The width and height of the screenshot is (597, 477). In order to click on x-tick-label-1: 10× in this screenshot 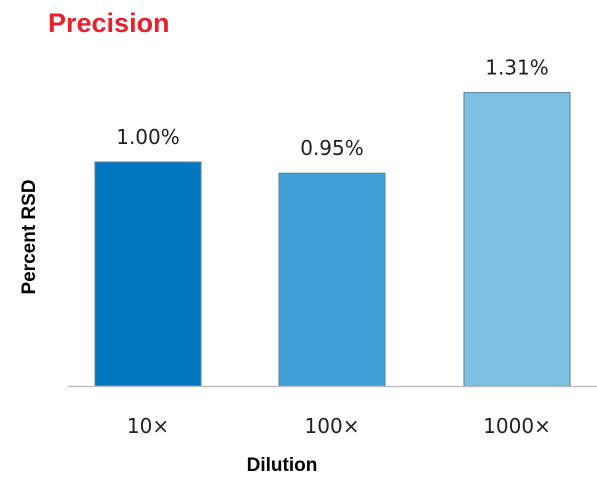, I will do `click(148, 426)`.